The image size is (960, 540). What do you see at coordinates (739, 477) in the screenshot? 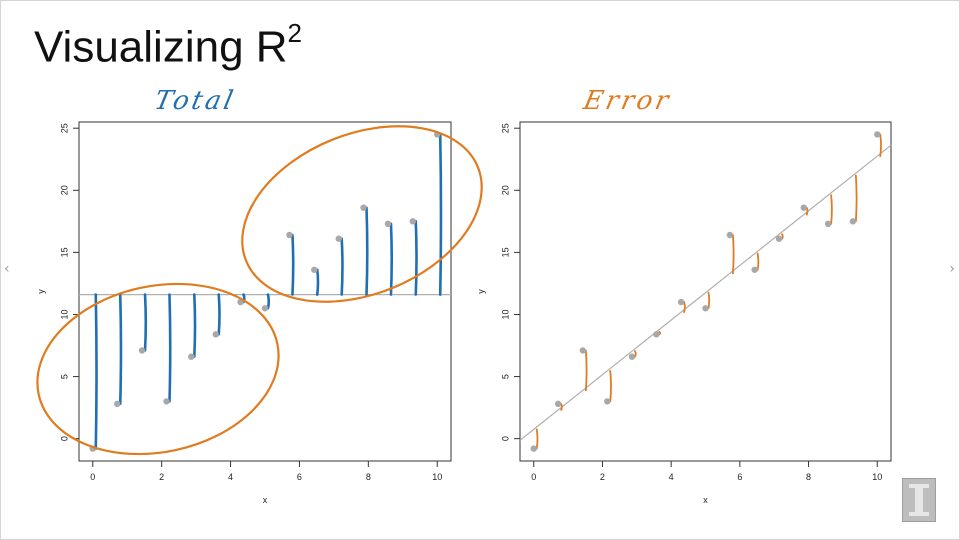
I see `error-x-tick-label: 6` at bounding box center [739, 477].